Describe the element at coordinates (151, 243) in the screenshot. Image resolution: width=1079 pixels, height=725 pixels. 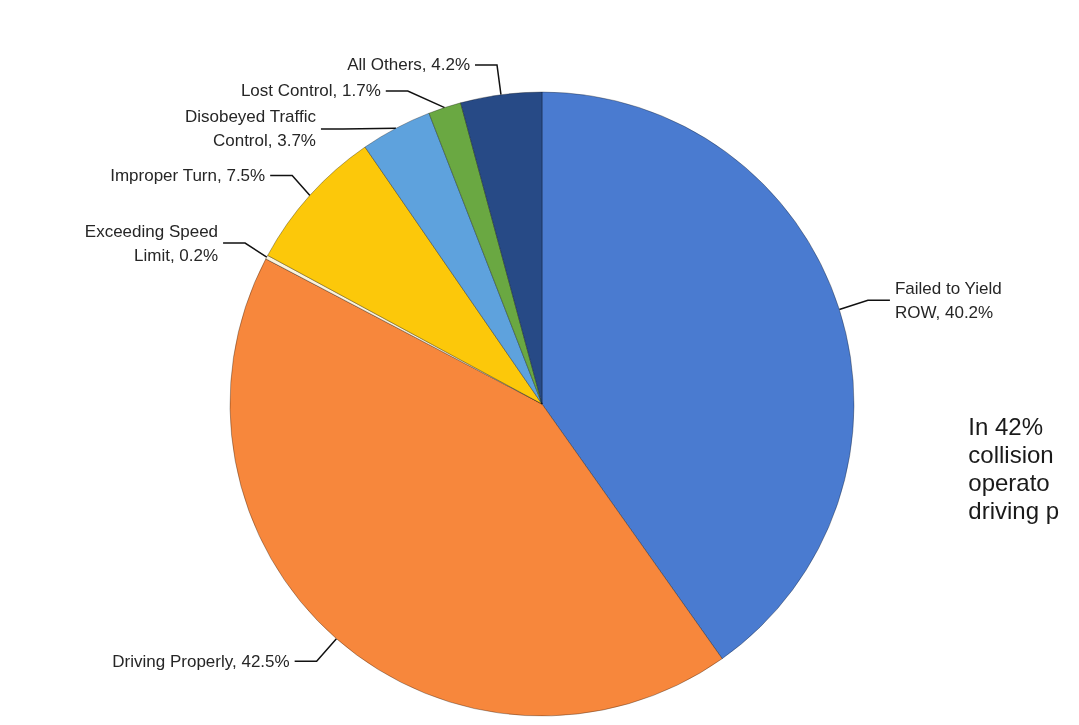
I see `slice-label: Exceeding Speed Limit, 0.2%` at that location.